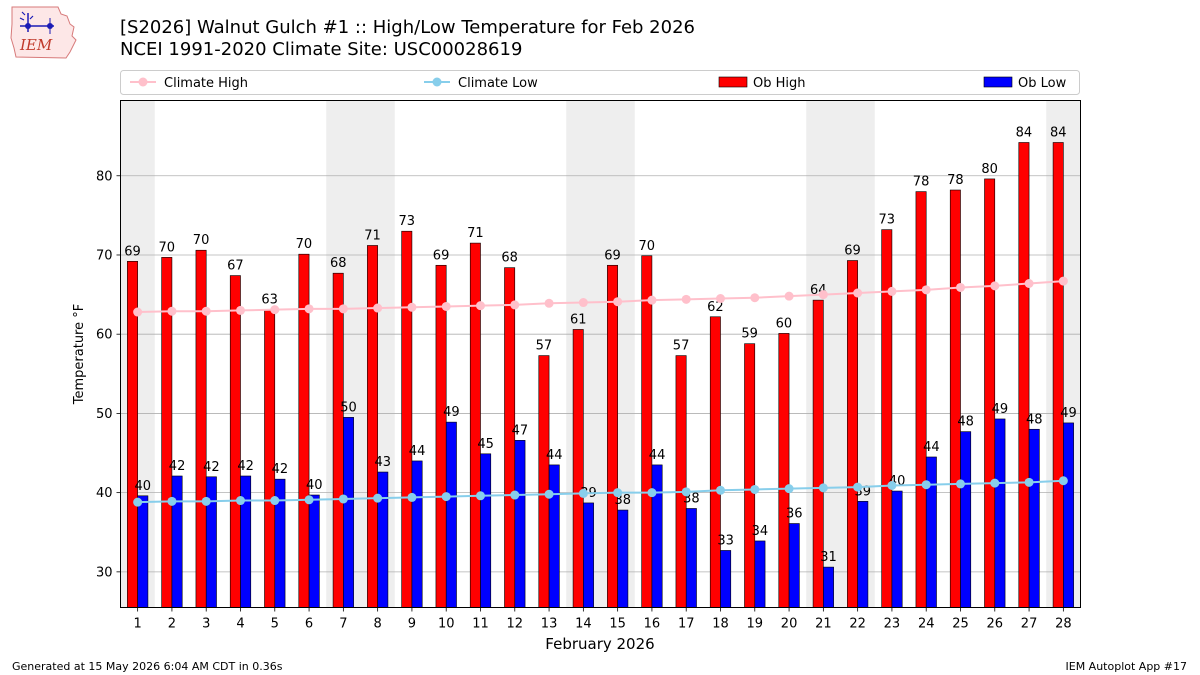  I want to click on ob-low-label: 50, so click(348, 407).